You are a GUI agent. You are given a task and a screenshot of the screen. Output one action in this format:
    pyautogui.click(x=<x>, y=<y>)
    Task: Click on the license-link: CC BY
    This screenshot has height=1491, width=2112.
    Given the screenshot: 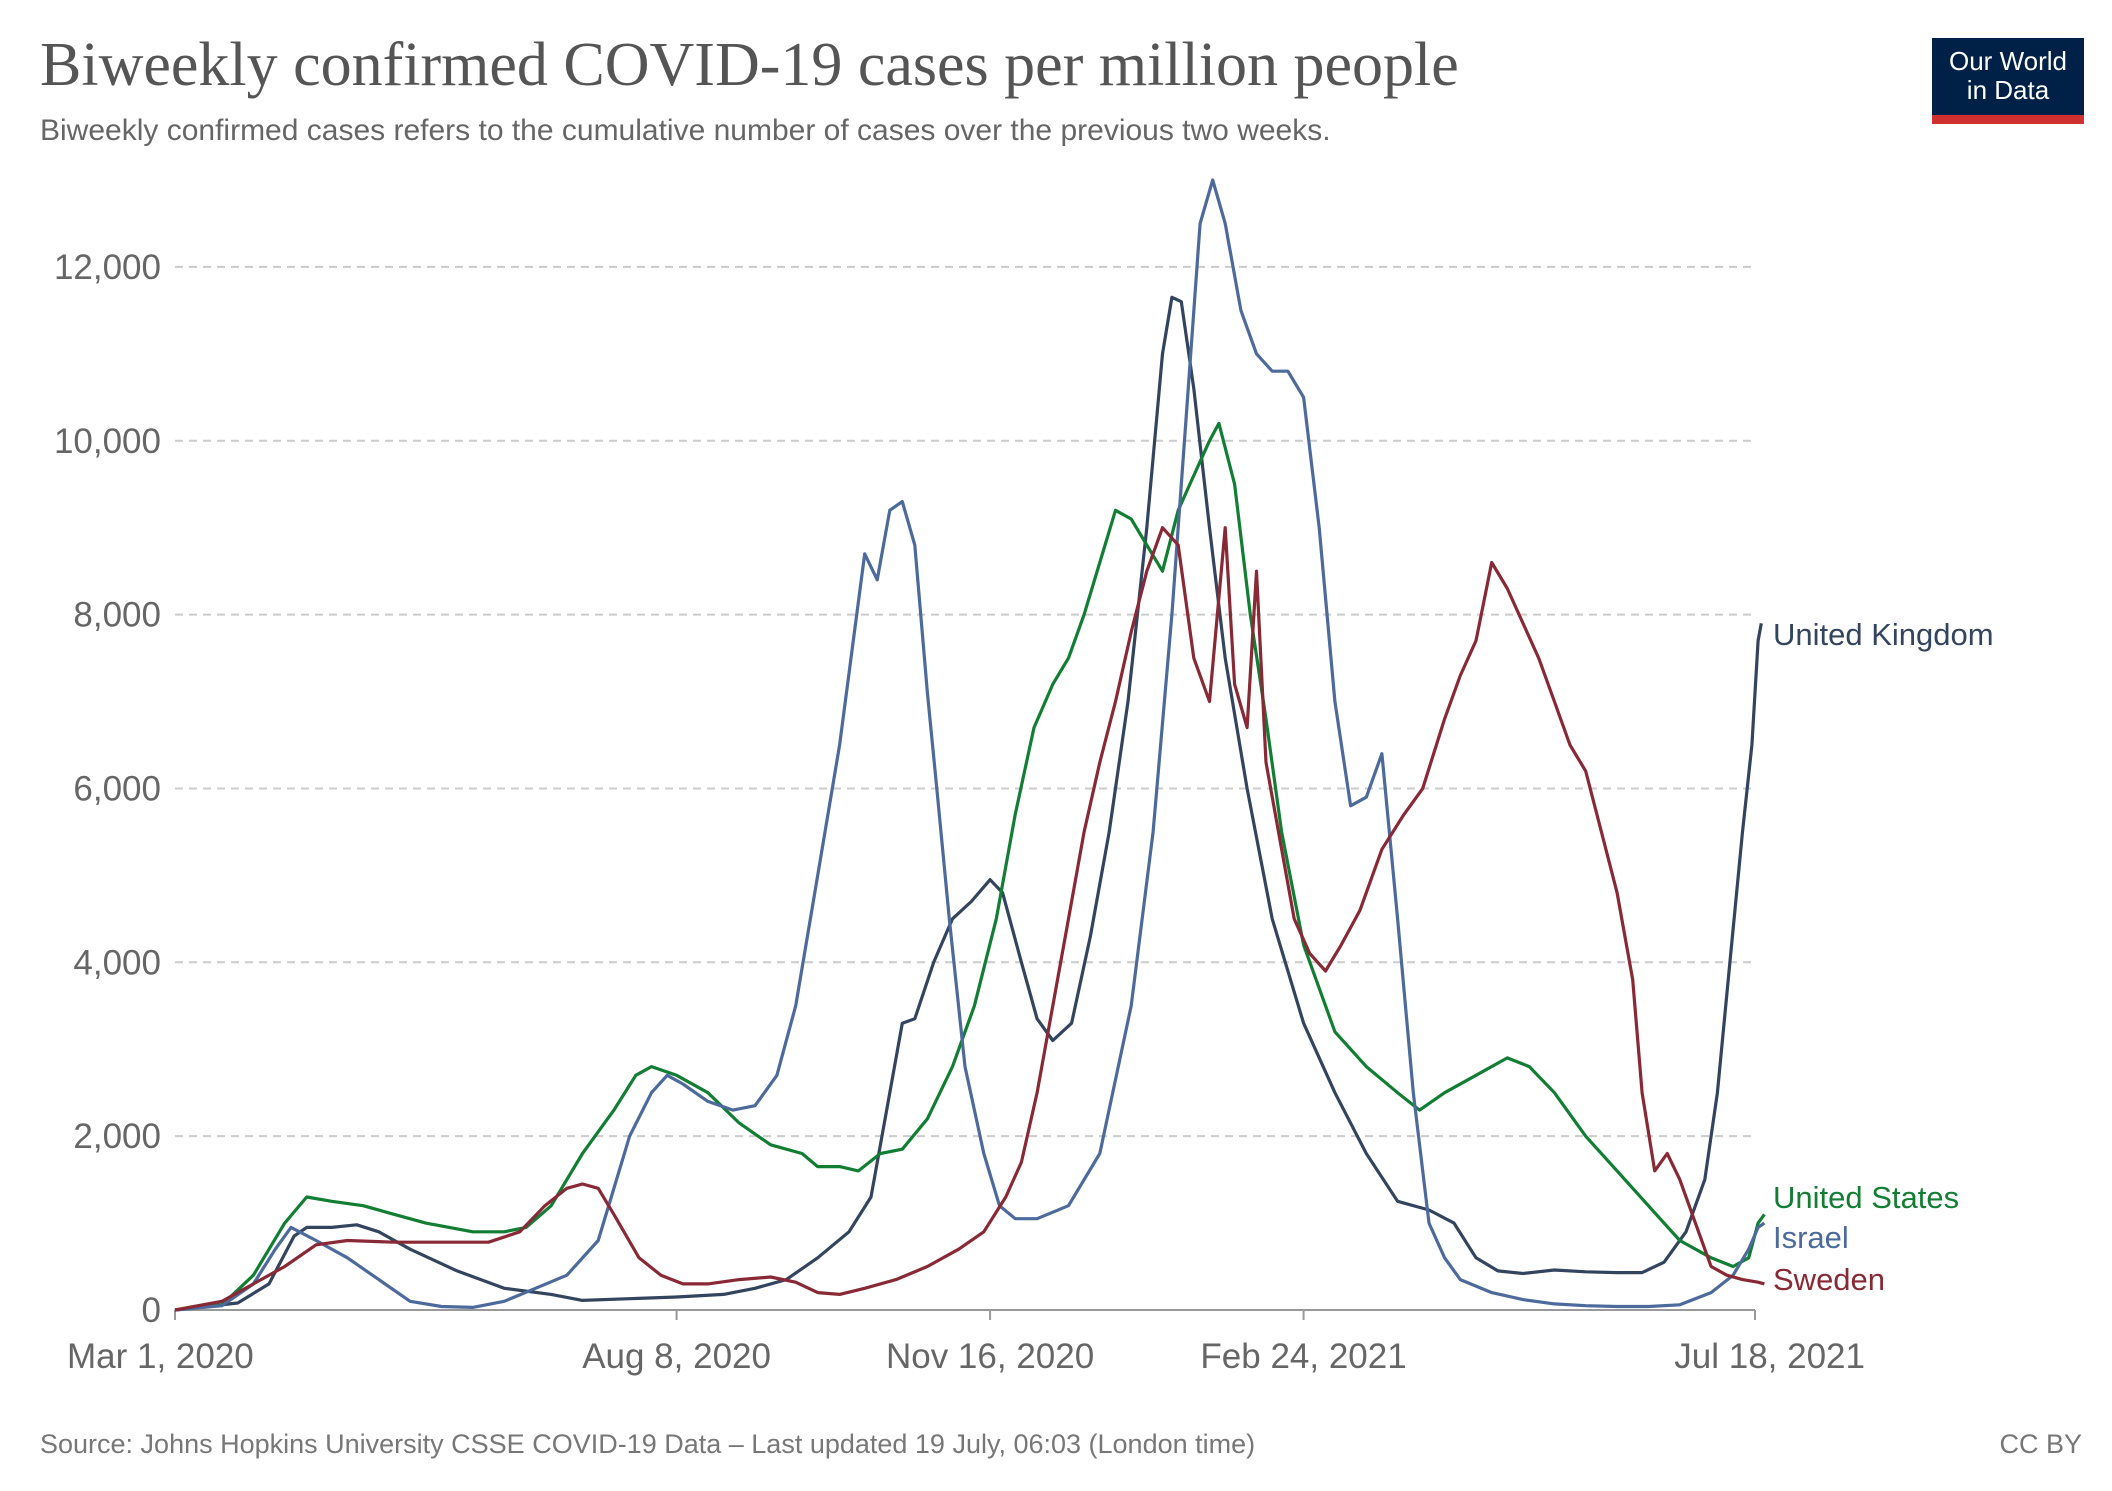 What is the action you would take?
    pyautogui.click(x=2040, y=1444)
    